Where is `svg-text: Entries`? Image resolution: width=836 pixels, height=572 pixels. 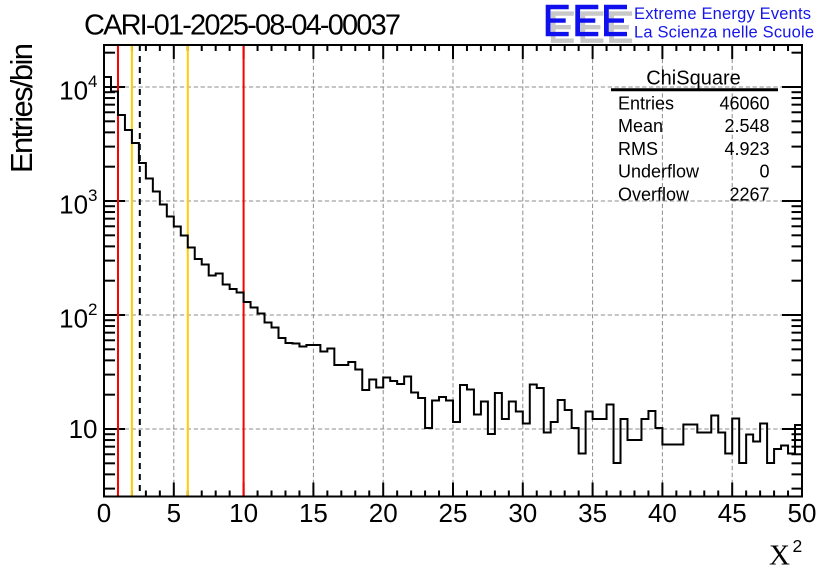 svg-text: Entries is located at coordinates (646, 104).